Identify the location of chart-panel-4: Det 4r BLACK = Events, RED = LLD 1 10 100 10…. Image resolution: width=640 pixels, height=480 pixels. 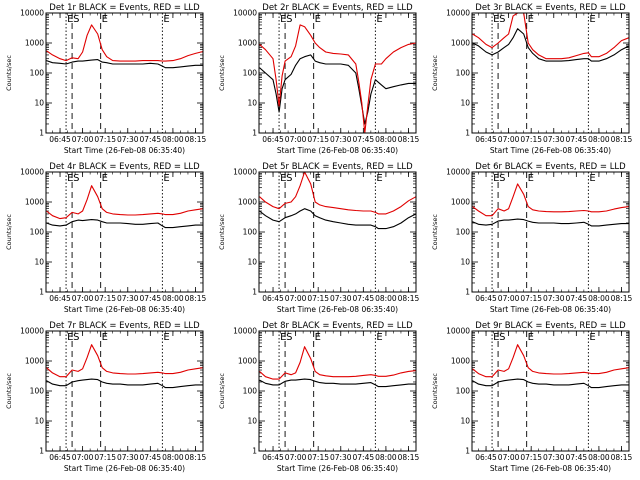
(106, 238).